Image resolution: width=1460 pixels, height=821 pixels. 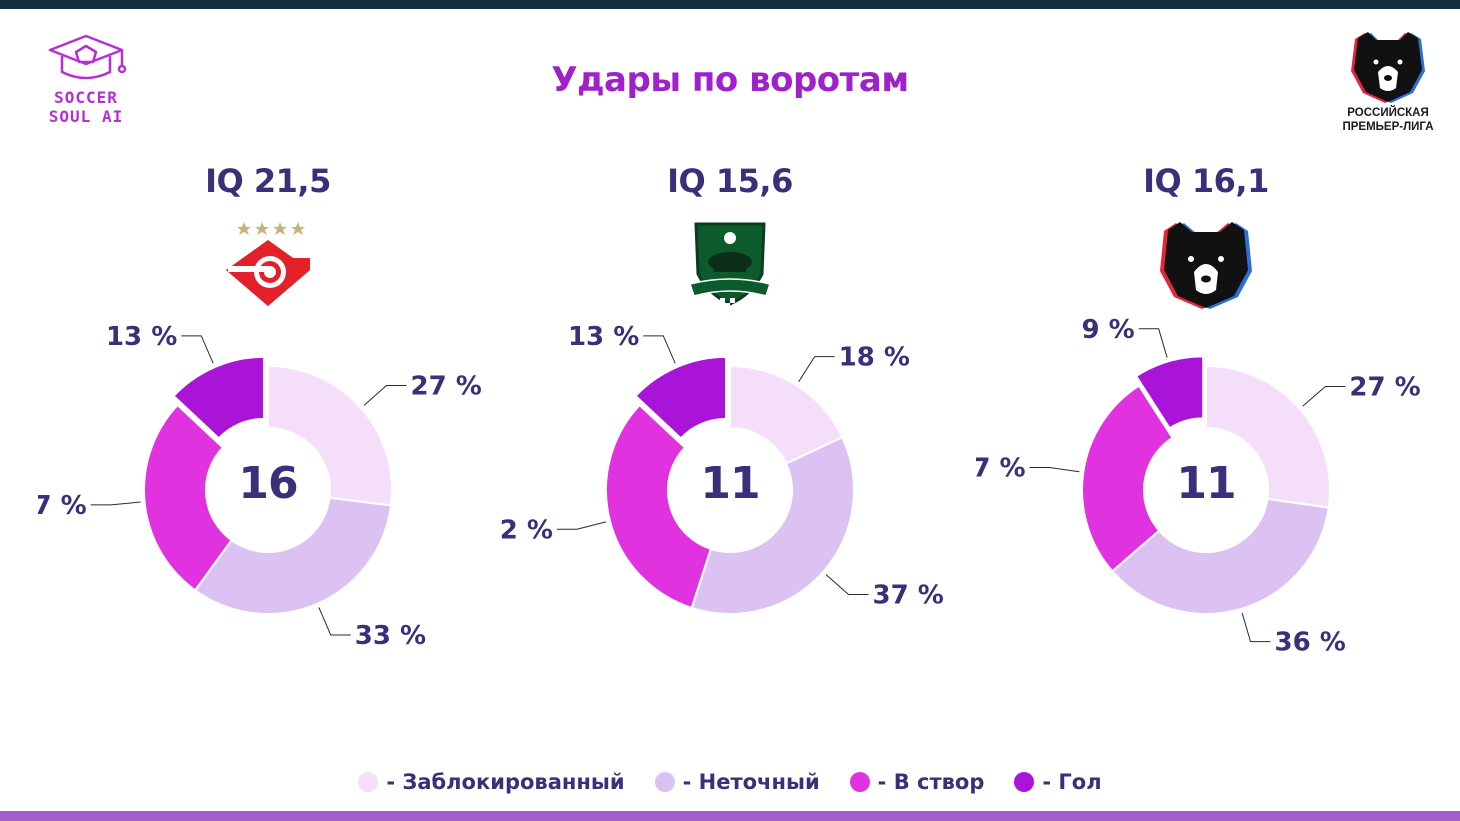 I want to click on legend-label: - Заблокированный, so click(x=505, y=782).